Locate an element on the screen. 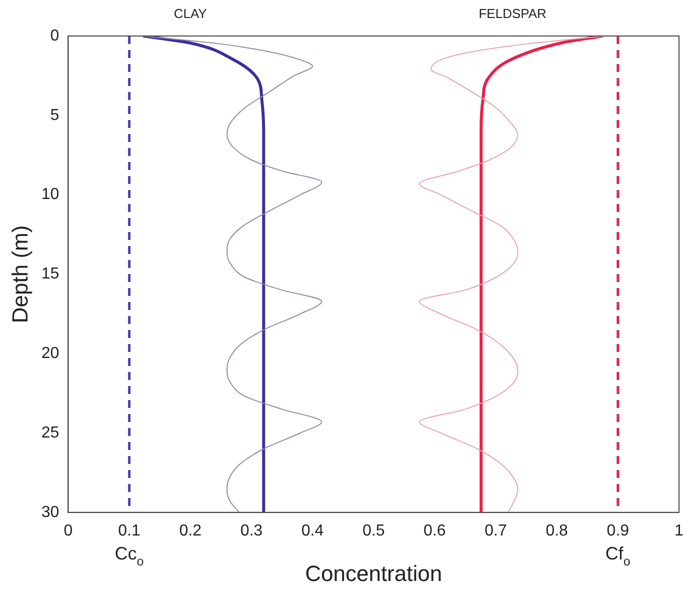  x-tick-label: 0.1 is located at coordinates (129, 531).